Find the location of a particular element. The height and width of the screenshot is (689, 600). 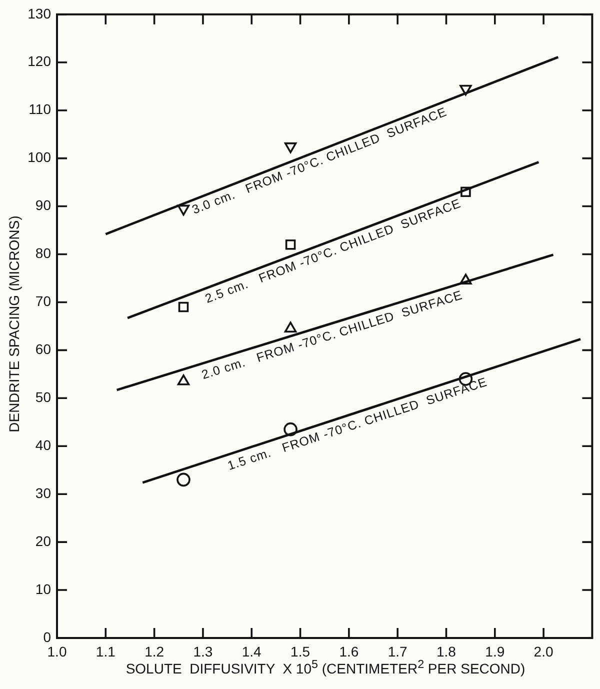

x-tick-label: 1.4 is located at coordinates (252, 651).